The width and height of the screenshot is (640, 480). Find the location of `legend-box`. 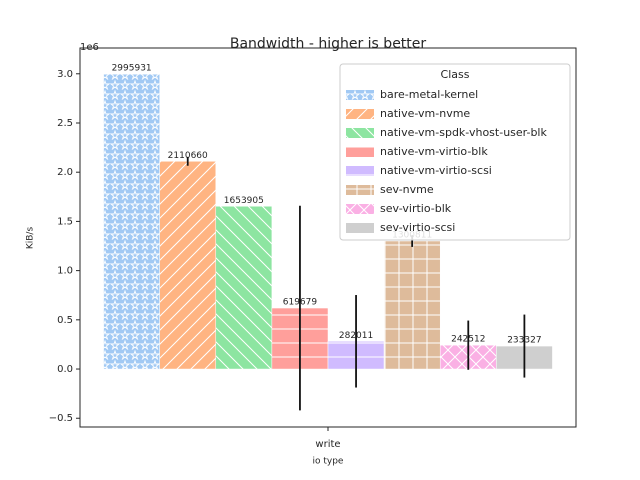

legend-box is located at coordinates (455, 152).